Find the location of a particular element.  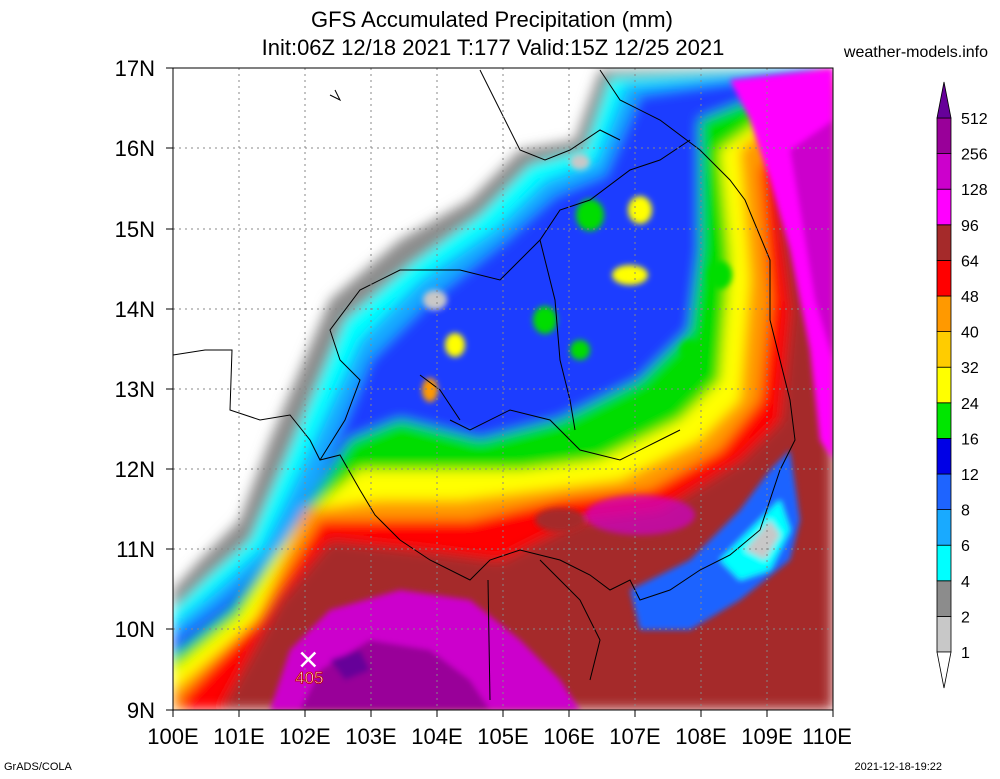

lon-label: 110E is located at coordinates (827, 736).